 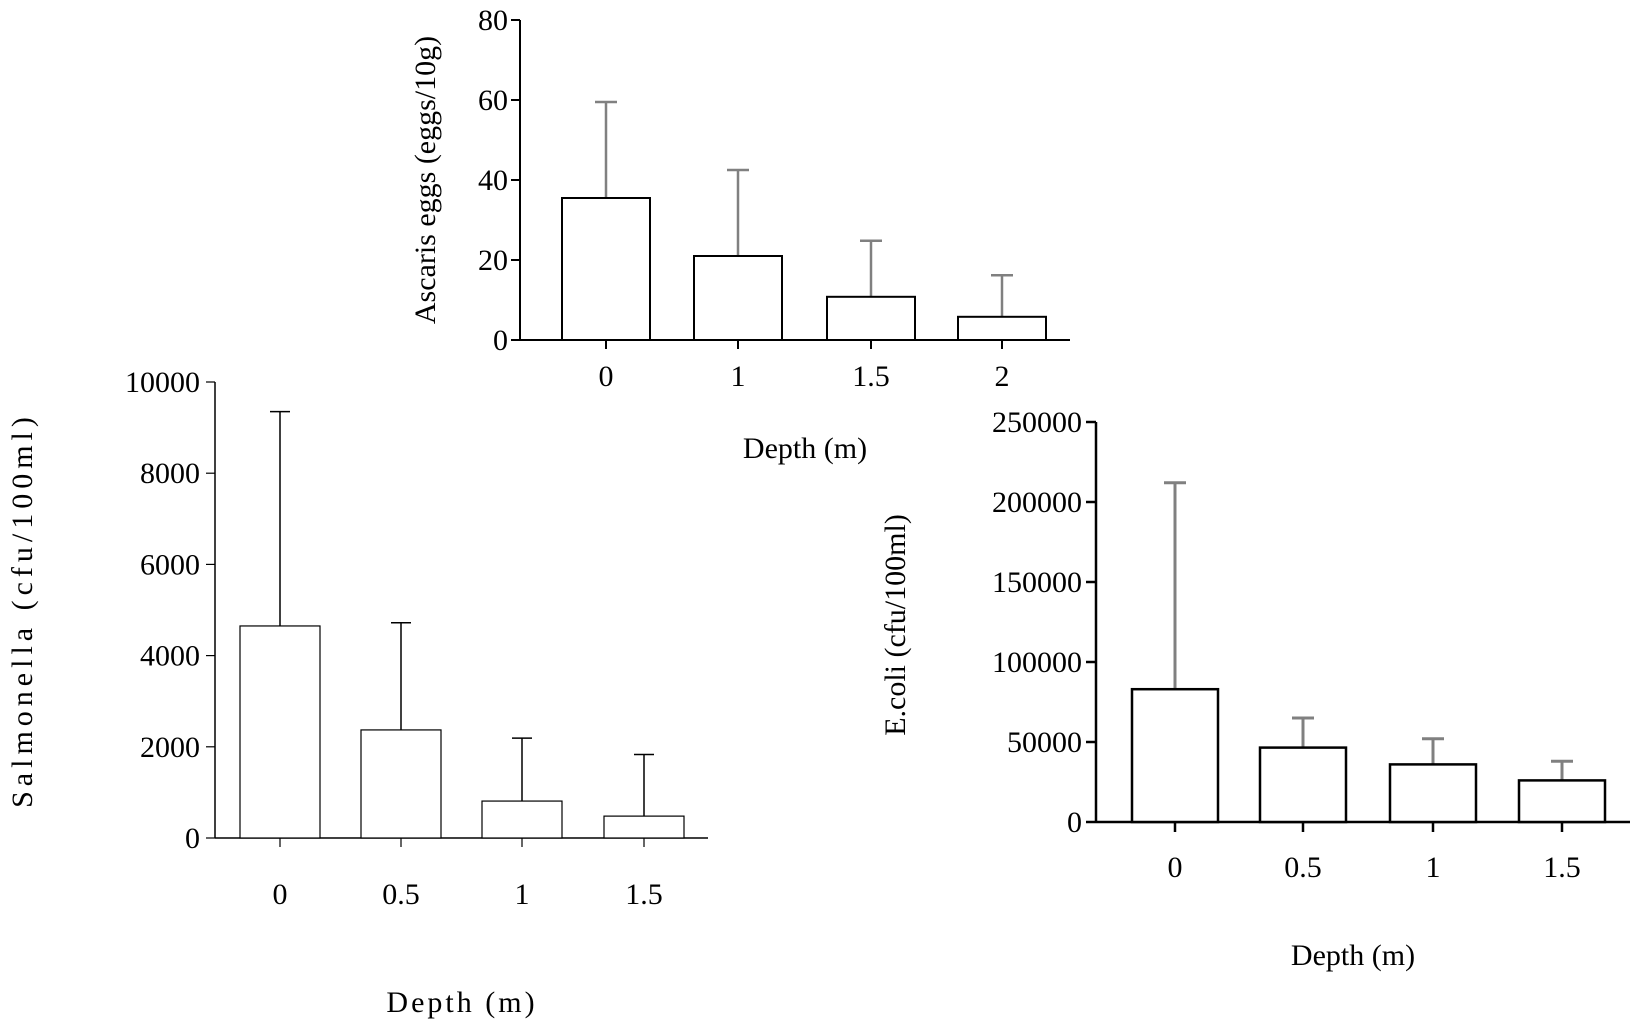 I want to click on salmonella-y-tick-label: 4000, so click(x=170, y=656).